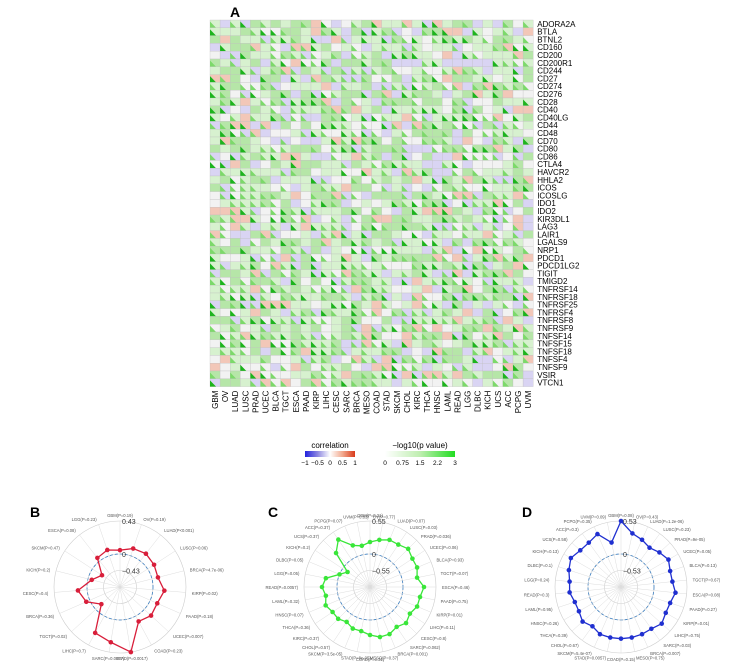 This screenshot has height=665, width=753. I want to click on radar-axis-label: MESO(P=0.75), so click(650, 657).